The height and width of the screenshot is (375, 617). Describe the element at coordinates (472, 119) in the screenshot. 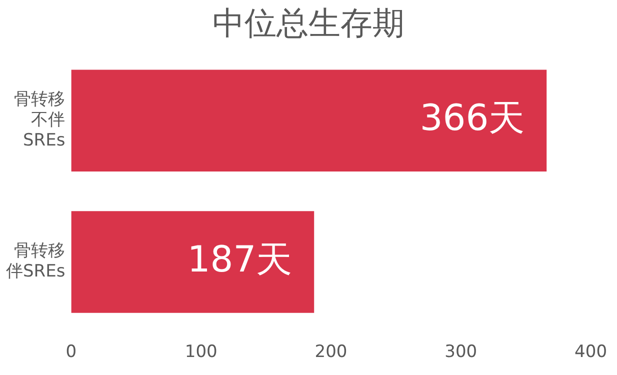

I see `data-label: 366天` at that location.